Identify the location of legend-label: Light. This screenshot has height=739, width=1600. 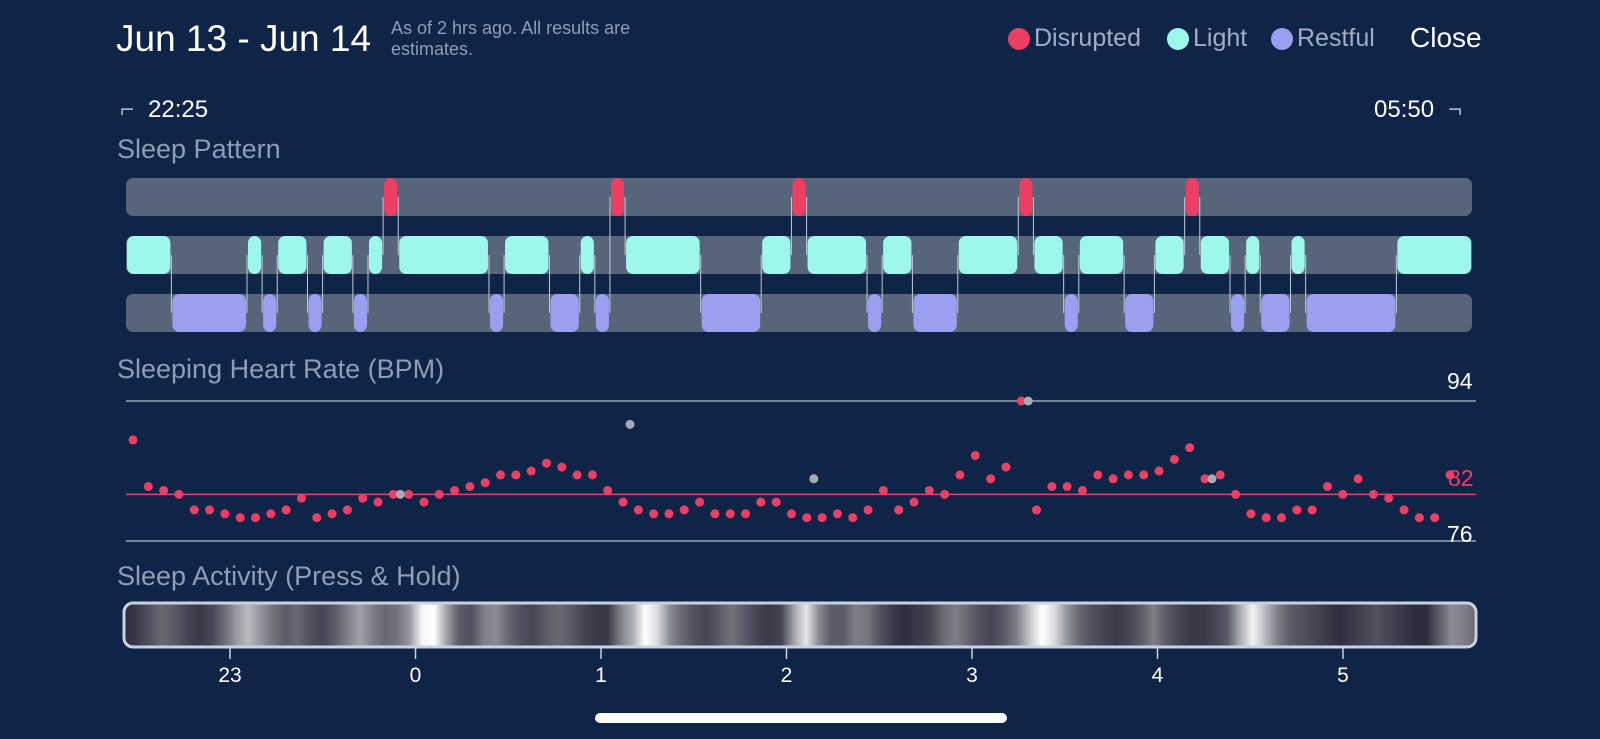
(1220, 38).